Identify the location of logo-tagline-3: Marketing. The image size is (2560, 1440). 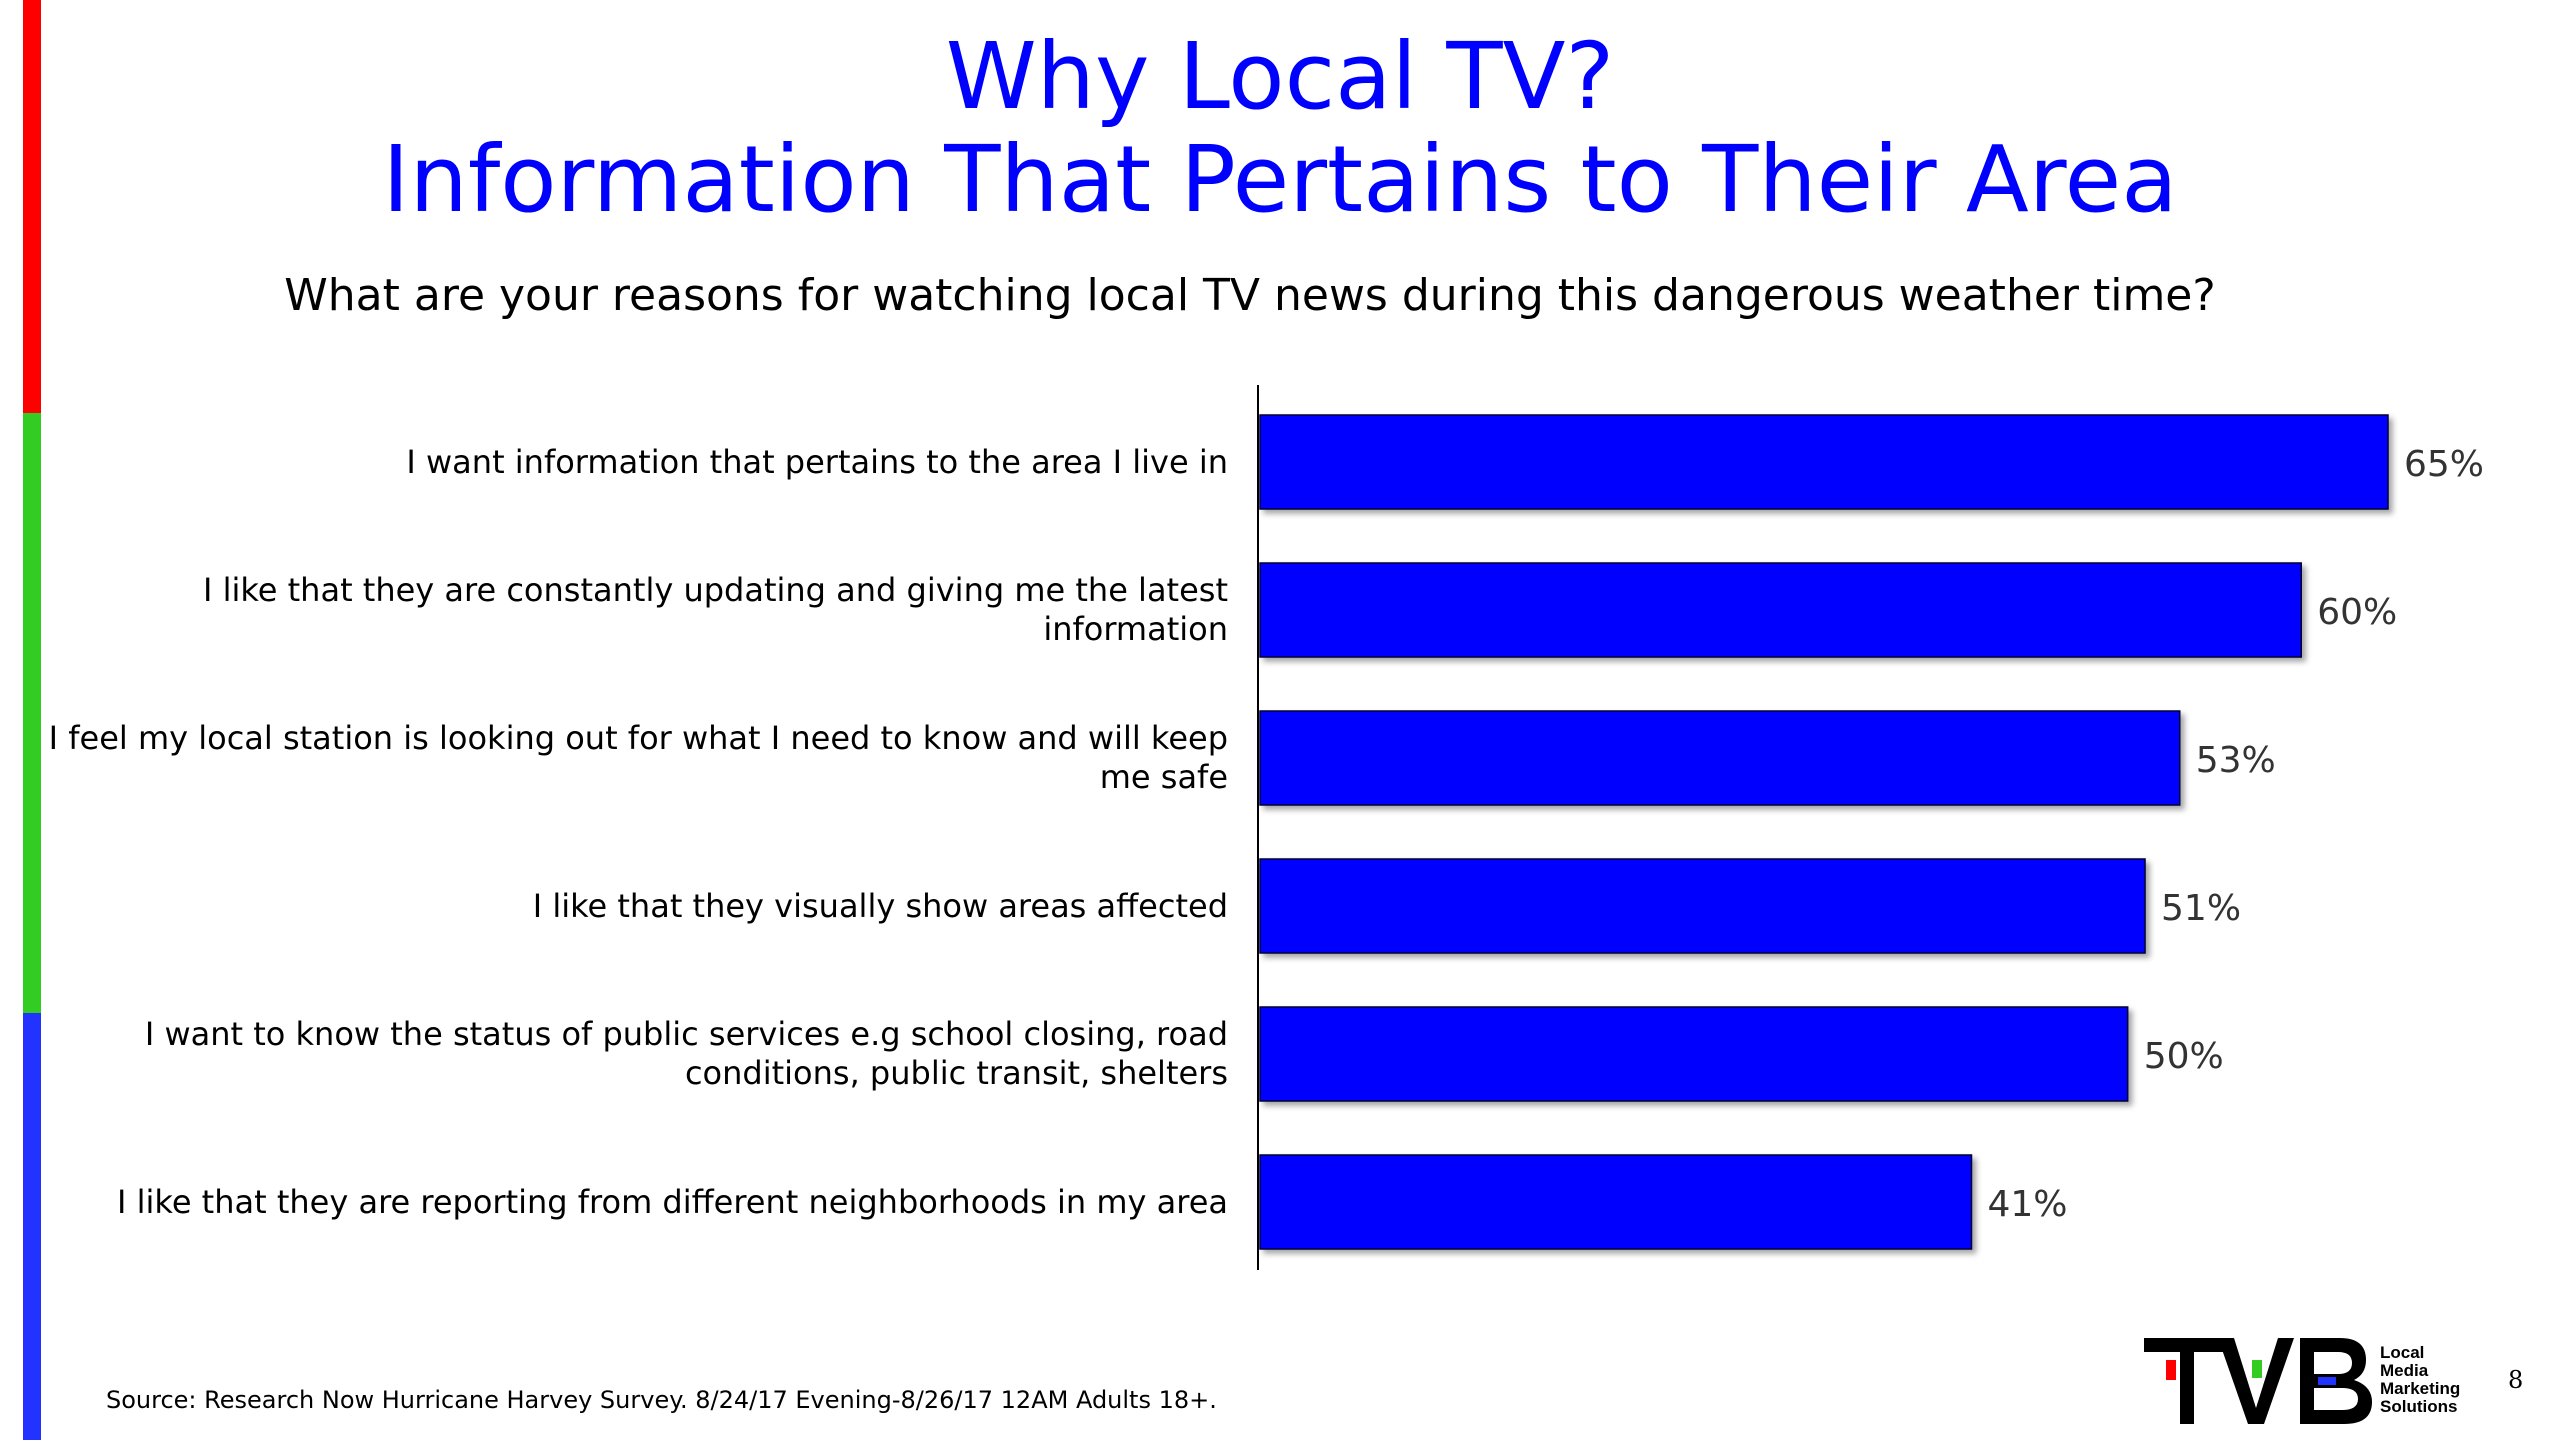
(2420, 1388).